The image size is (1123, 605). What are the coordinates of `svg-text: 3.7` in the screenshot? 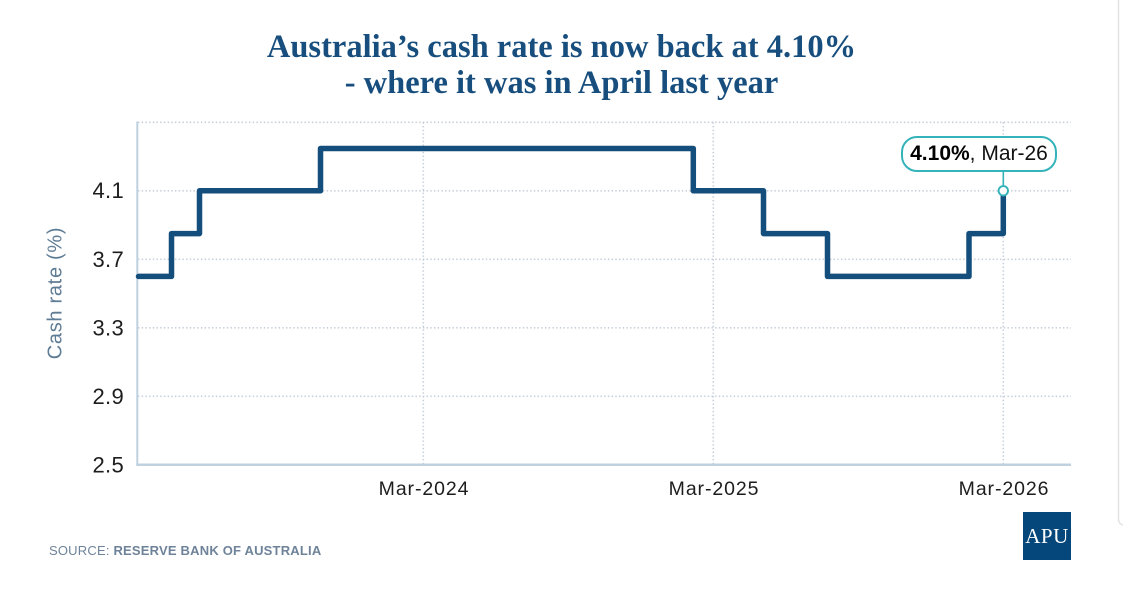 It's located at (108, 259).